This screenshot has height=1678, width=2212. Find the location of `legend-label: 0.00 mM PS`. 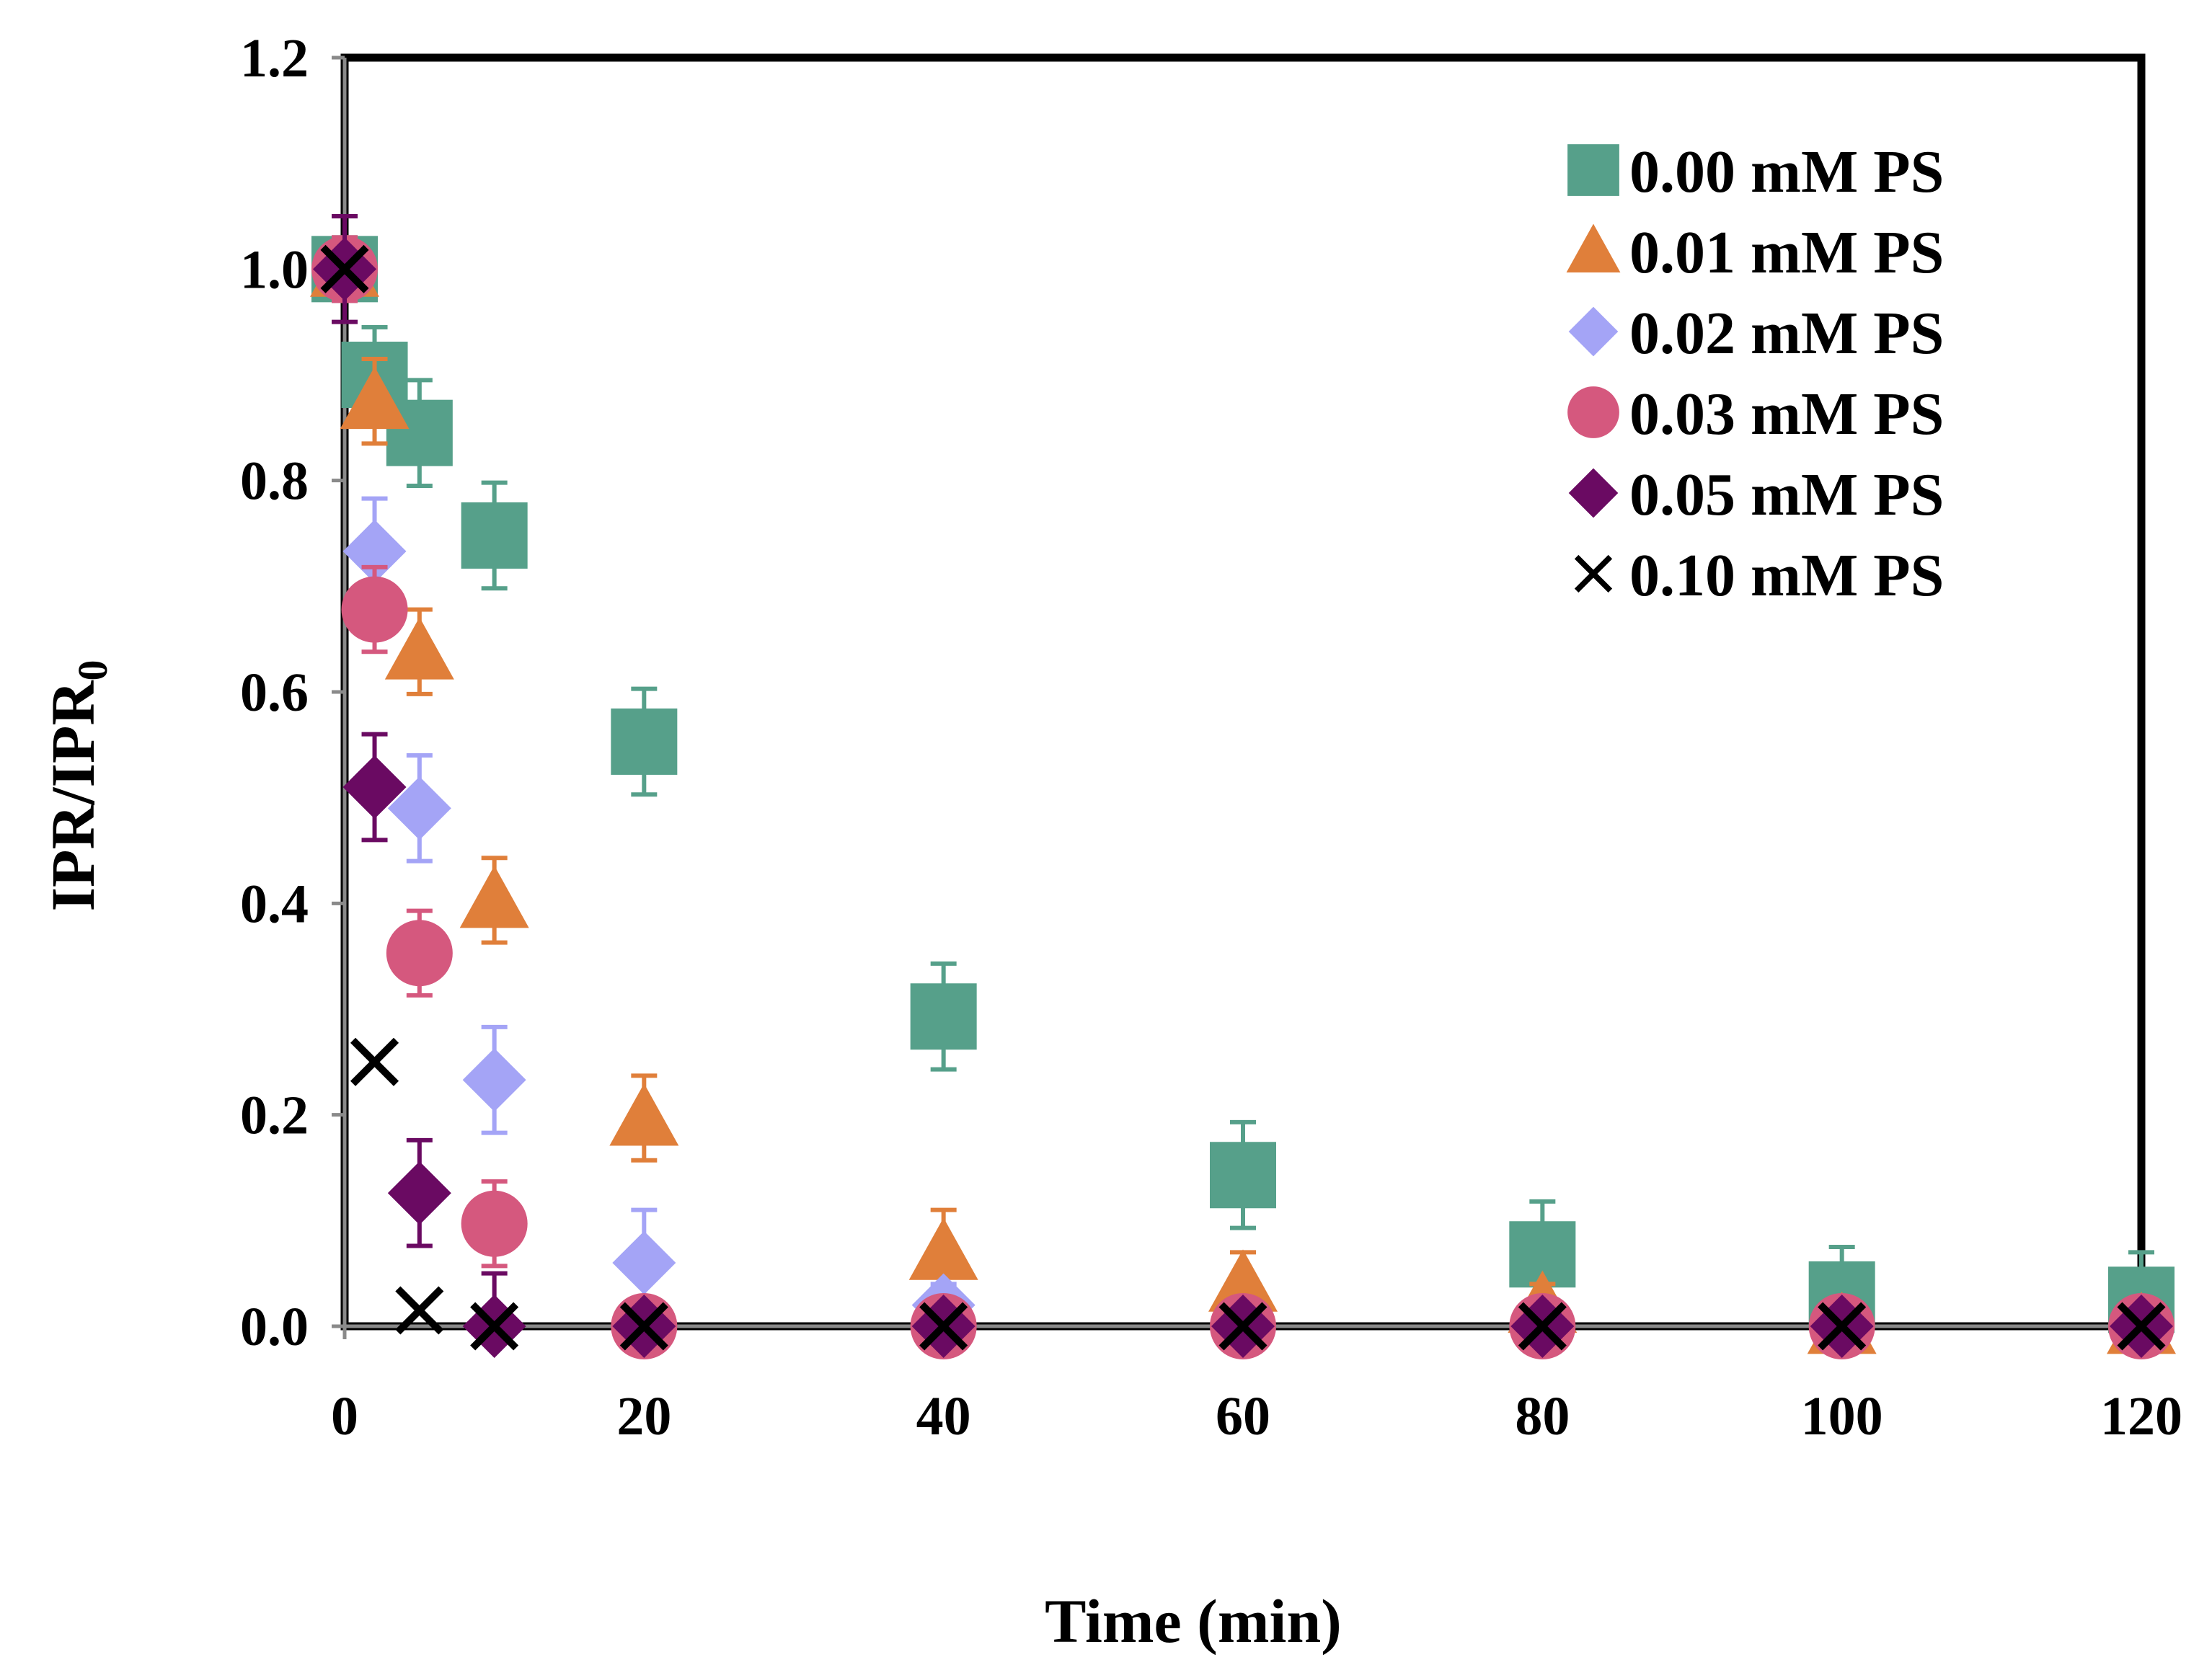

legend-label: 0.00 mM PS is located at coordinates (1786, 171).